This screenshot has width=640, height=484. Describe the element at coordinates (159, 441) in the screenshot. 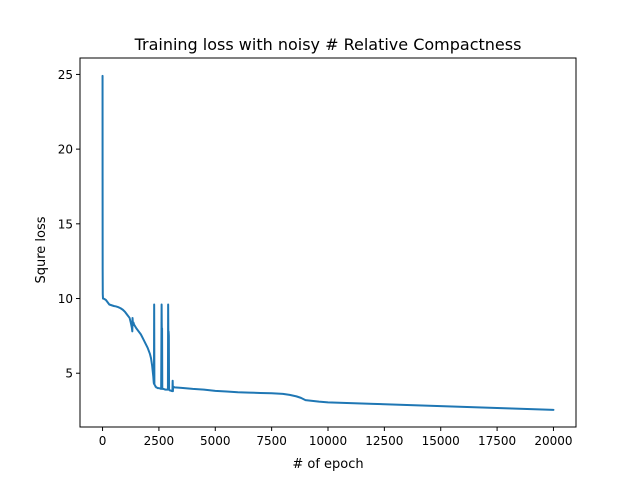

I see `x-tick-label: 2500` at that location.